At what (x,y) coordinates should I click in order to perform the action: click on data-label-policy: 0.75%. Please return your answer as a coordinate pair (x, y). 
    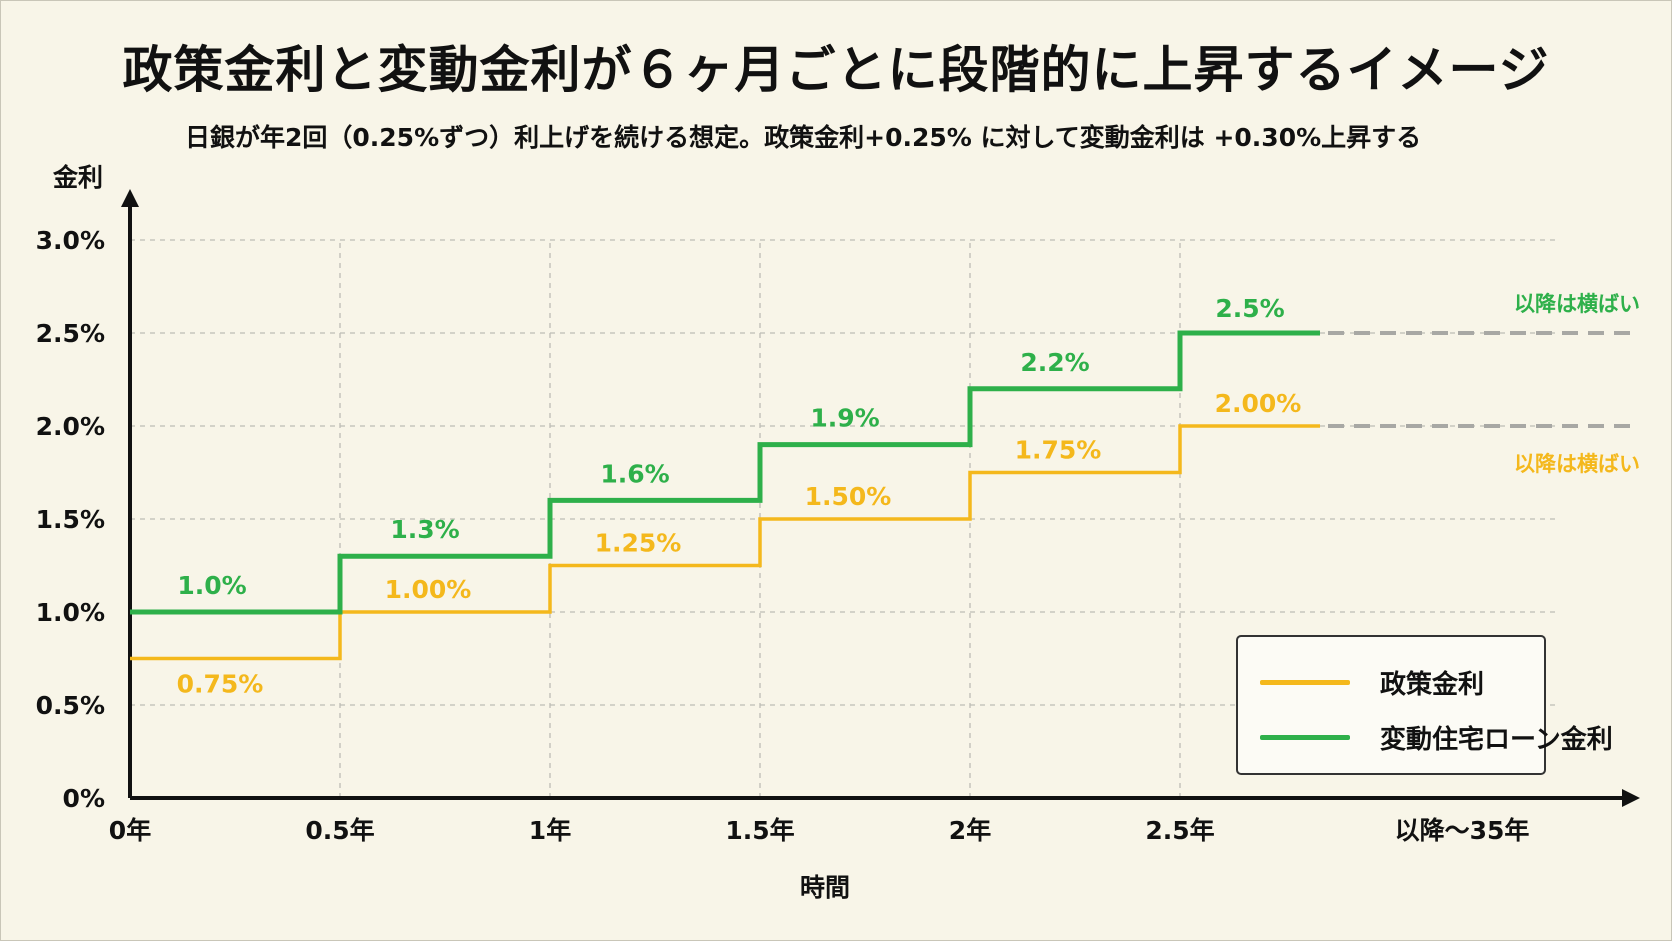
    Looking at the image, I should click on (220, 684).